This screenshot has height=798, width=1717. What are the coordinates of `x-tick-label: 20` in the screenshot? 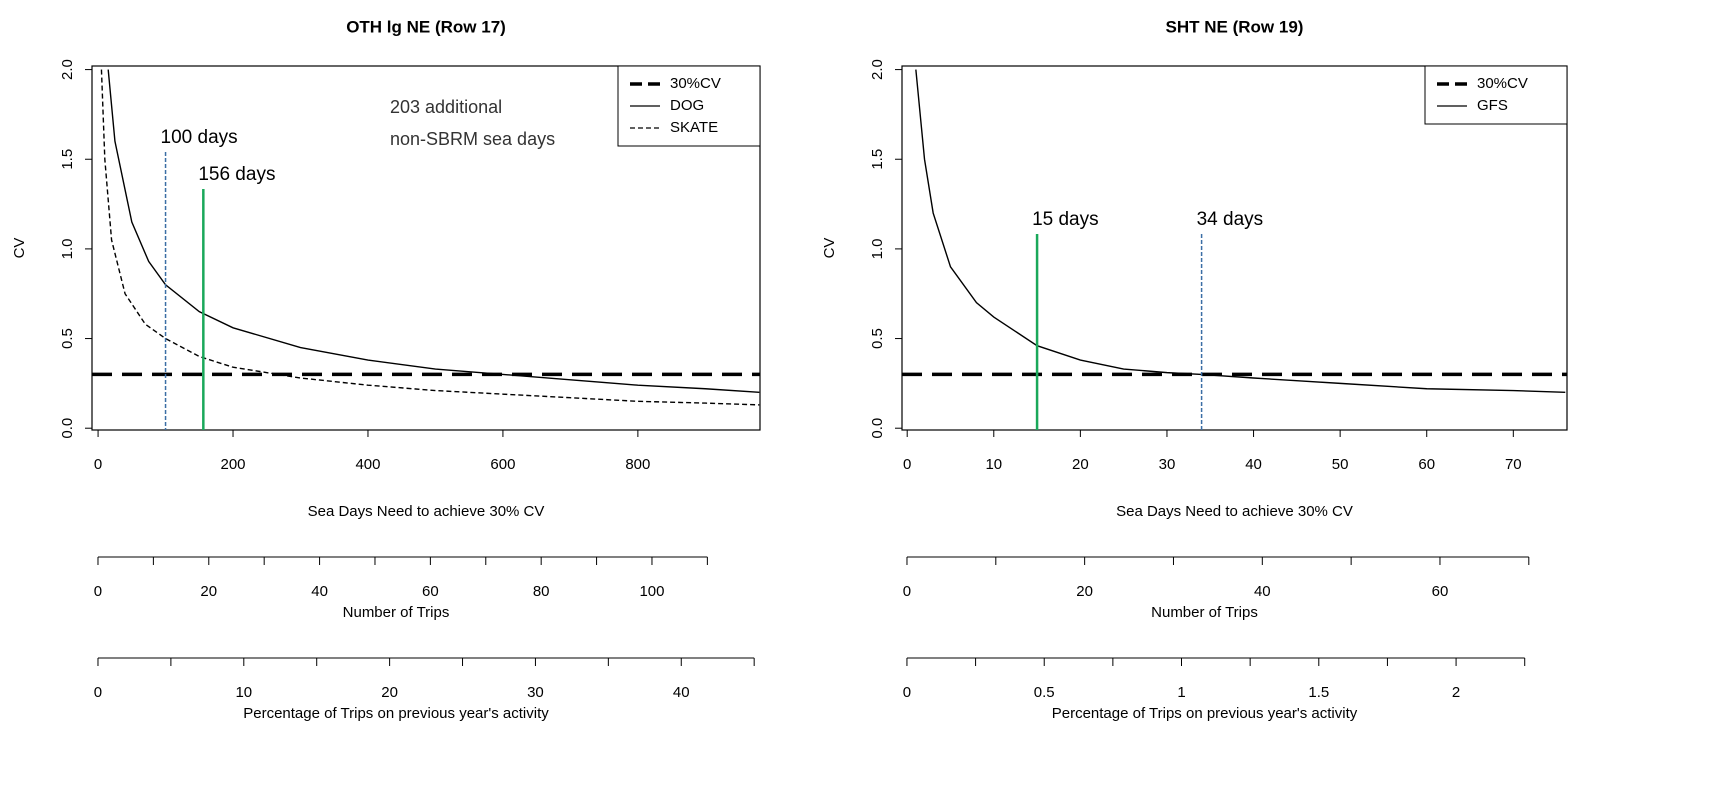 It's located at (1080, 464).